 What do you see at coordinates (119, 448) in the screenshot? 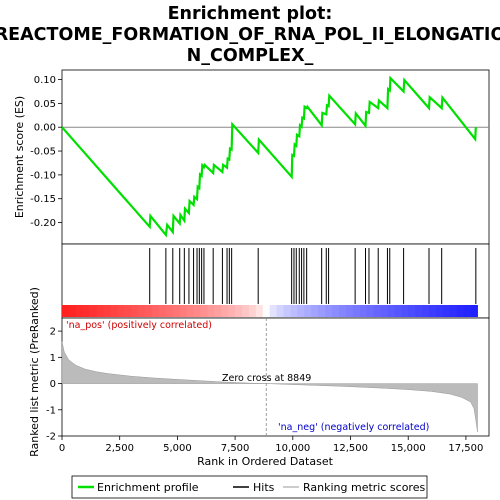
I see `xtick-label: 2,500` at bounding box center [119, 448].